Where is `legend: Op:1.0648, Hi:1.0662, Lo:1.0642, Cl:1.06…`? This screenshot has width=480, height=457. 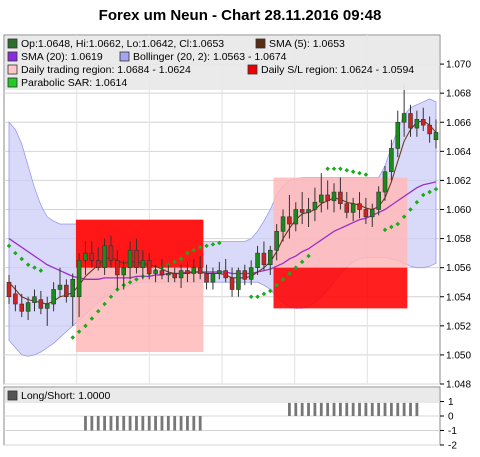
legend: Op:1.0648, Hi:1.0662, Lo:1.0642, Cl:1.06… is located at coordinates (222, 63).